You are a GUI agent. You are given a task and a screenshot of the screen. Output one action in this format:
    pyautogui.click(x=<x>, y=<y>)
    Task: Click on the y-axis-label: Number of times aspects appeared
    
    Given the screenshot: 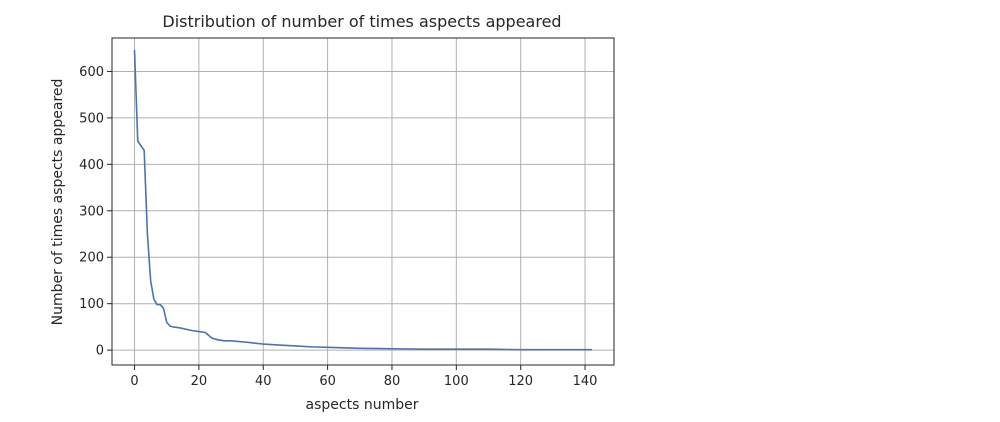 What is the action you would take?
    pyautogui.click(x=58, y=202)
    